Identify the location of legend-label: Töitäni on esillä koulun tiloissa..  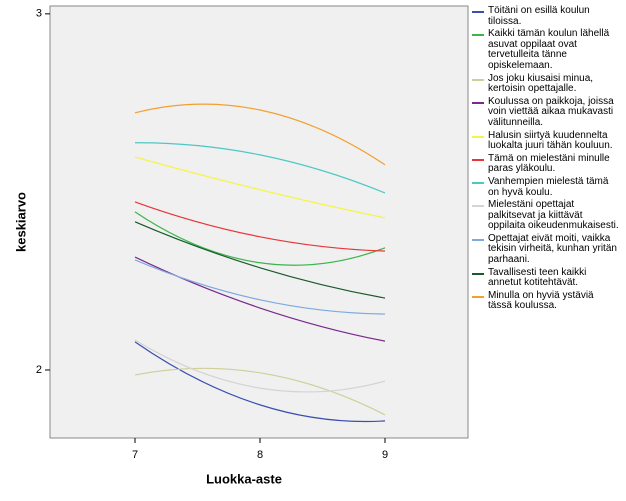
(539, 16).